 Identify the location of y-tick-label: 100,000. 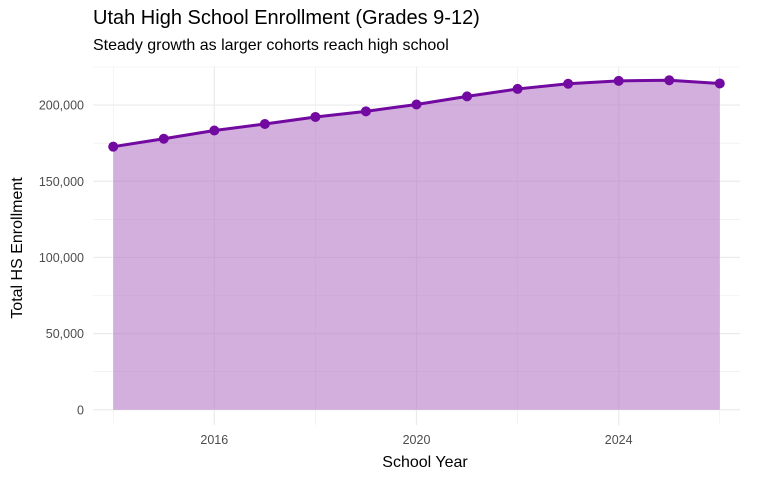
(61, 258).